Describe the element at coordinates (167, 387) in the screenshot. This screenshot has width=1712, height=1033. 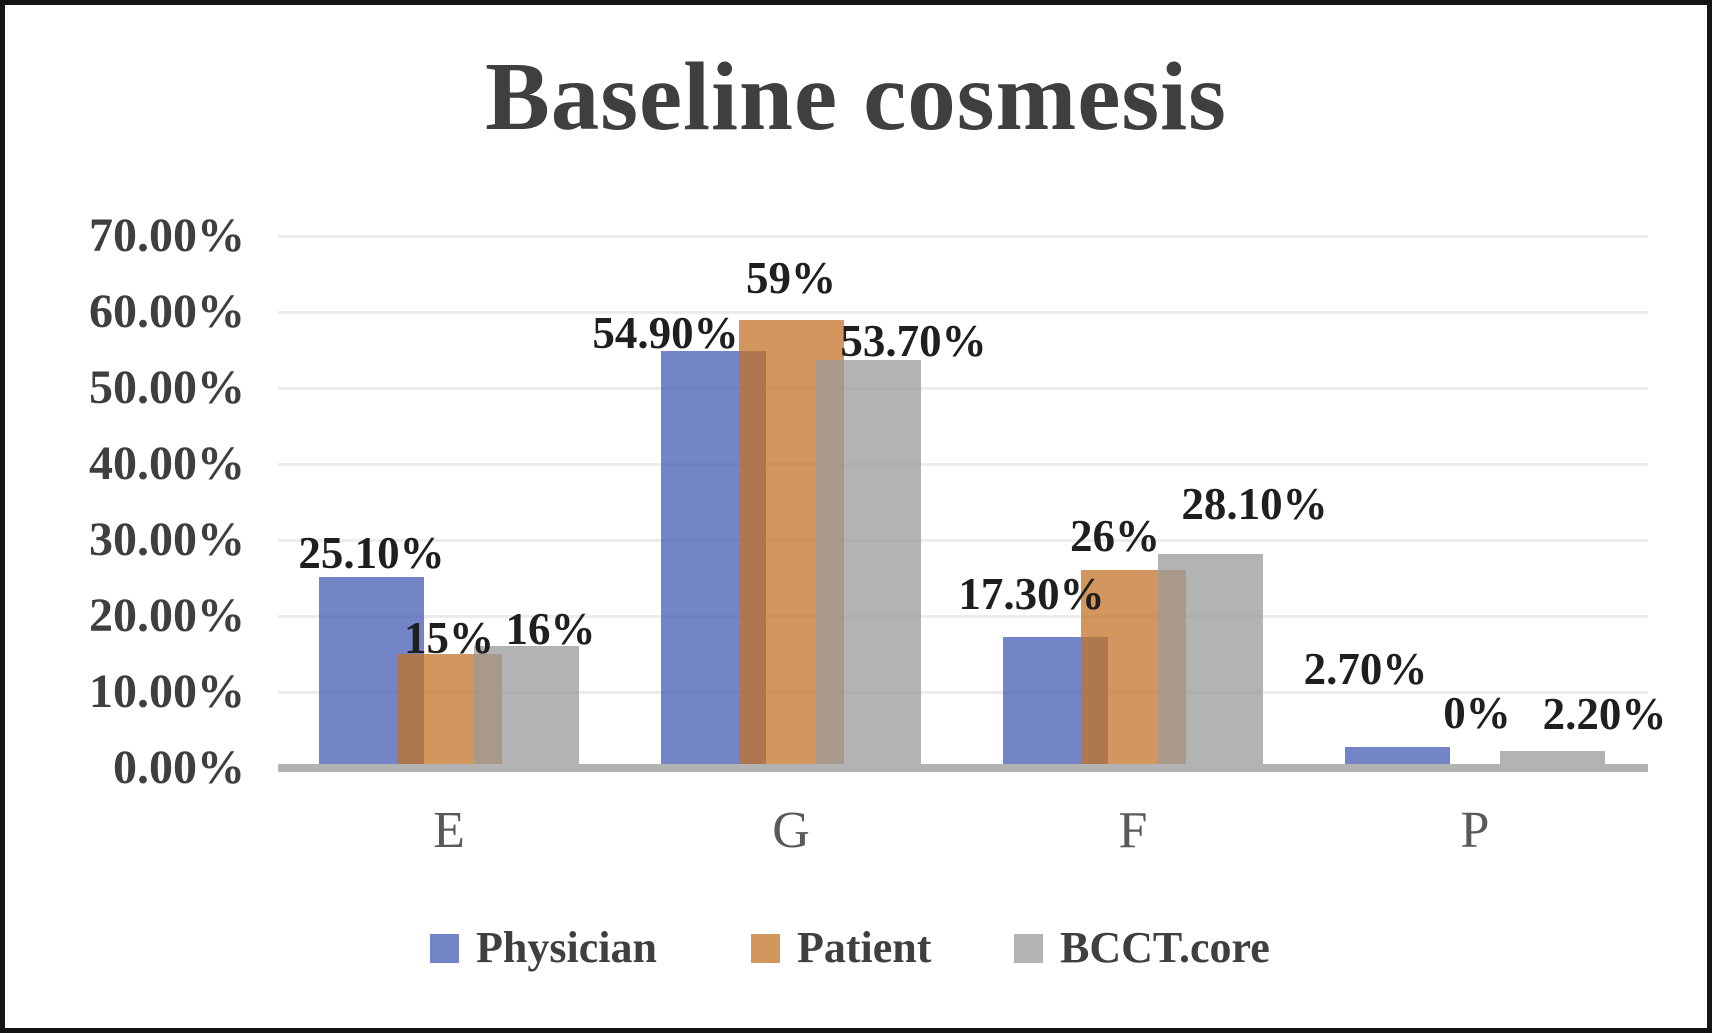
I see `y-axis-tick-label: 50.00%` at that location.